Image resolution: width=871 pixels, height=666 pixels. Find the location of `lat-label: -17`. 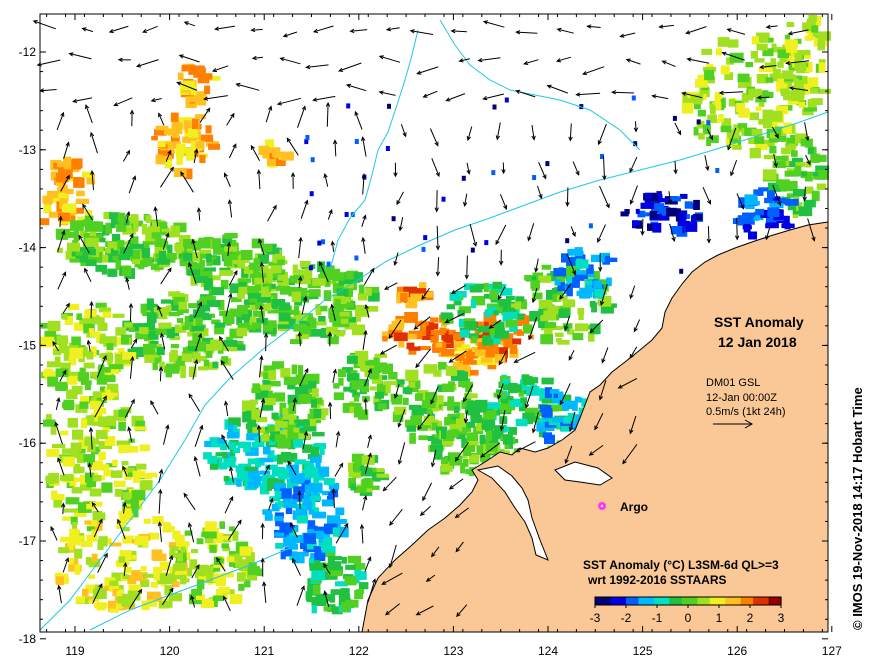

lat-label: -17 is located at coordinates (28, 541).